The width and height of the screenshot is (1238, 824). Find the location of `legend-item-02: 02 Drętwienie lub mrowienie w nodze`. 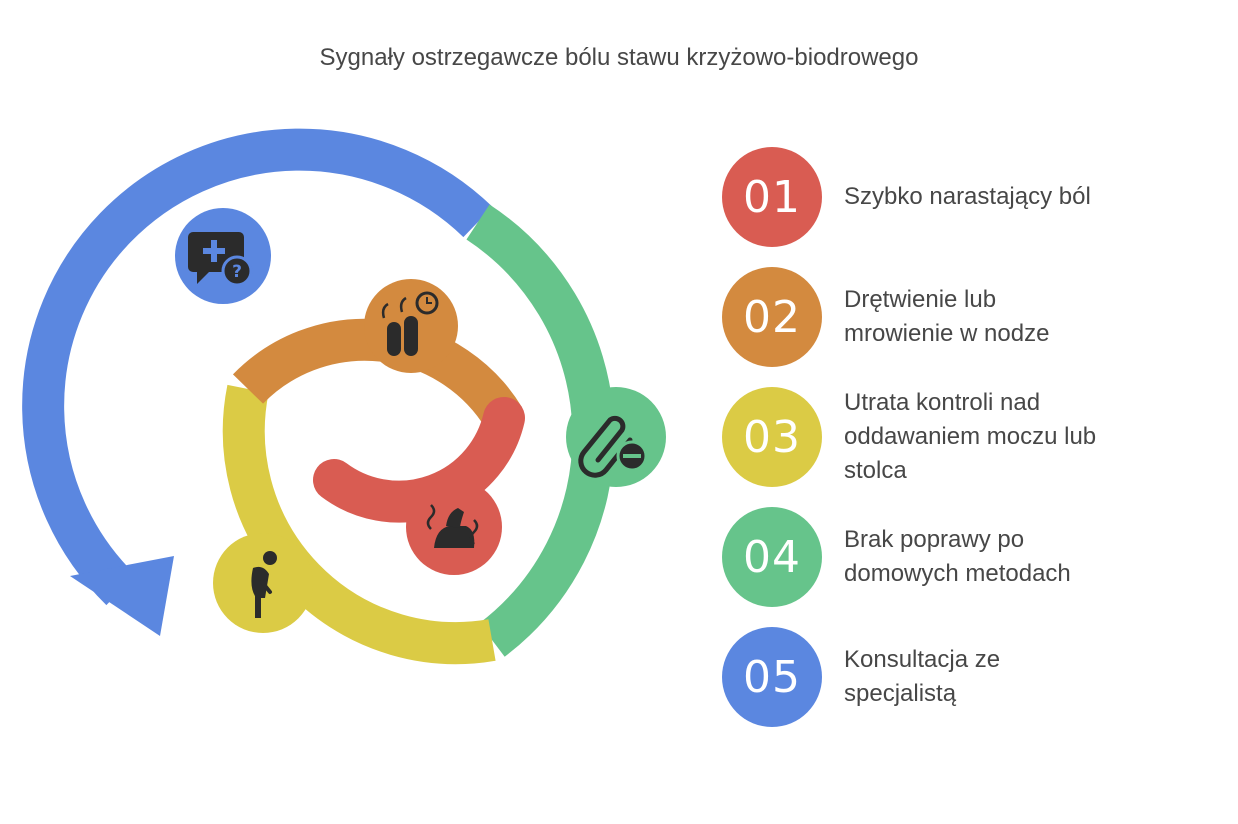

legend-item-02: 02 Drętwienie lub mrowienie w nodze is located at coordinates (962, 317).